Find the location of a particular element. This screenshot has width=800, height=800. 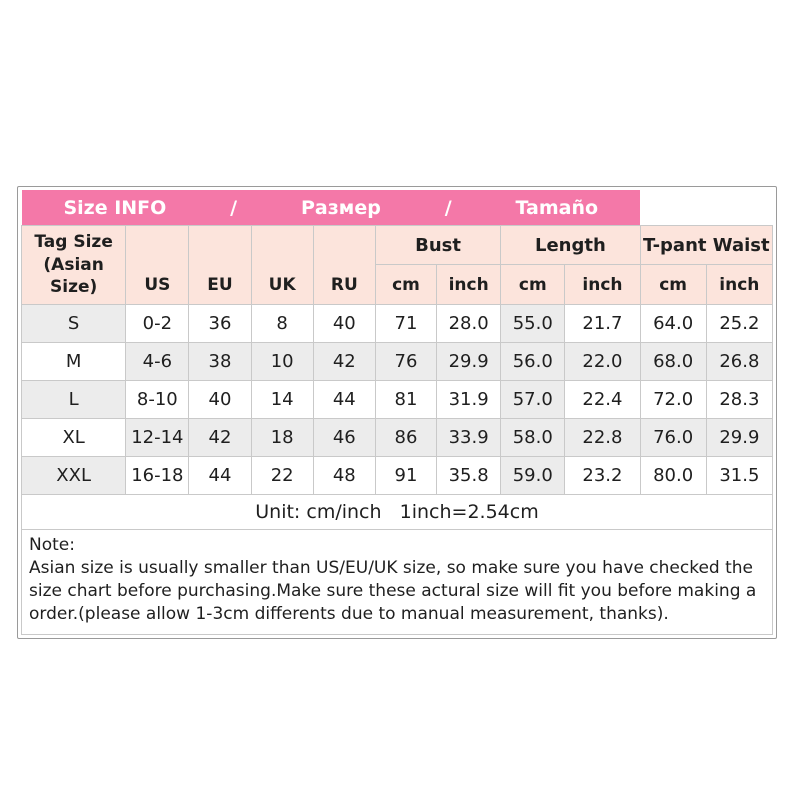

cell-tpant-inch: 28.3 is located at coordinates (739, 399).